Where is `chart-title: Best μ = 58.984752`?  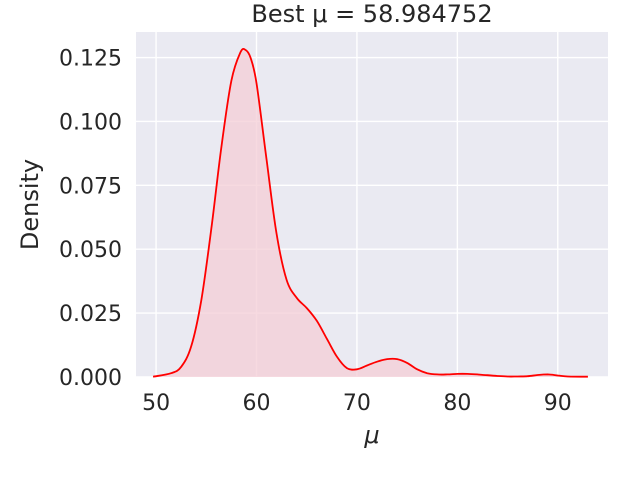
chart-title: Best μ = 58.984752 is located at coordinates (371, 14).